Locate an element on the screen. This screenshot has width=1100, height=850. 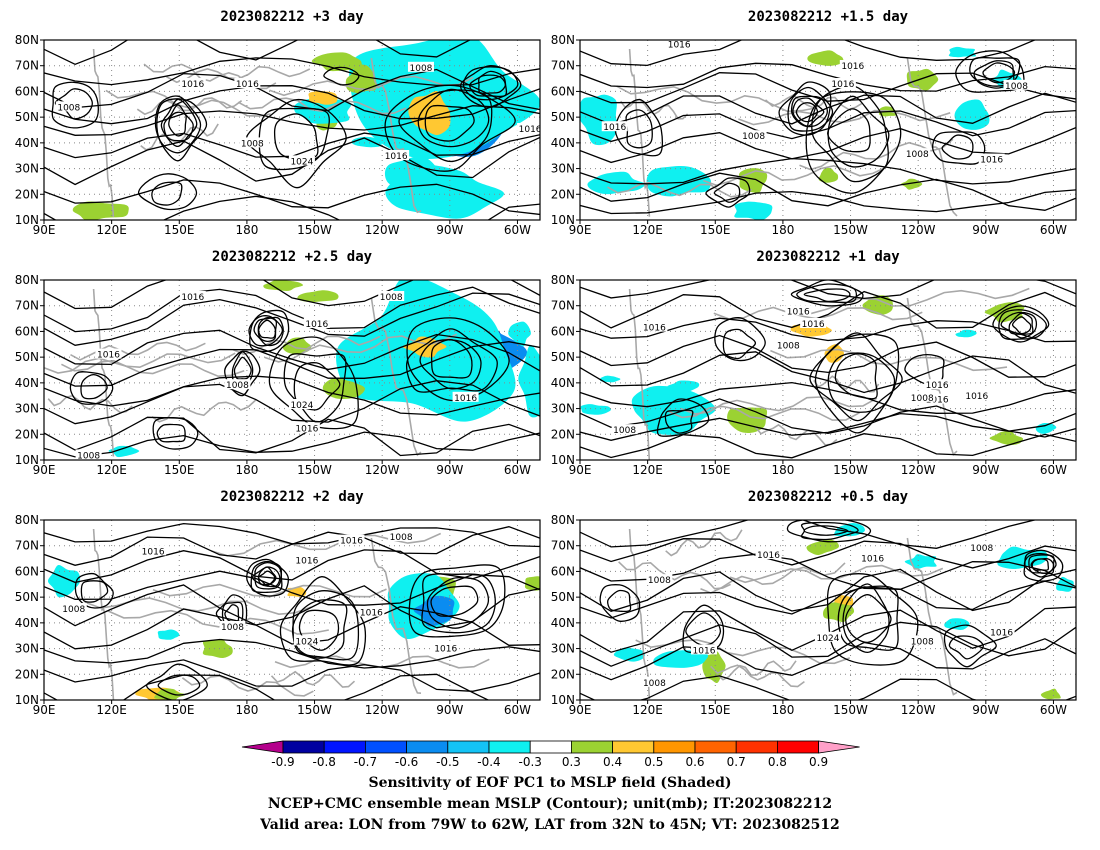
colorbar-label: 0.4 is located at coordinates (612, 762).